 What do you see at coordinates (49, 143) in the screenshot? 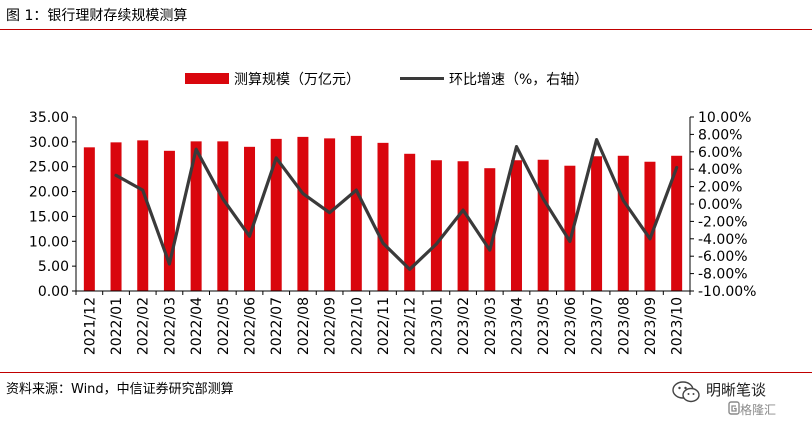
I see `y-left-tick-label: 30.00` at bounding box center [49, 143].